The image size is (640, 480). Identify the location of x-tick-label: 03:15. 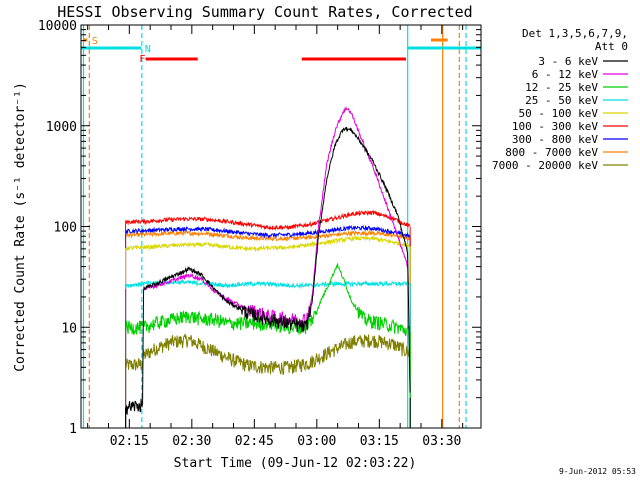
(379, 441).